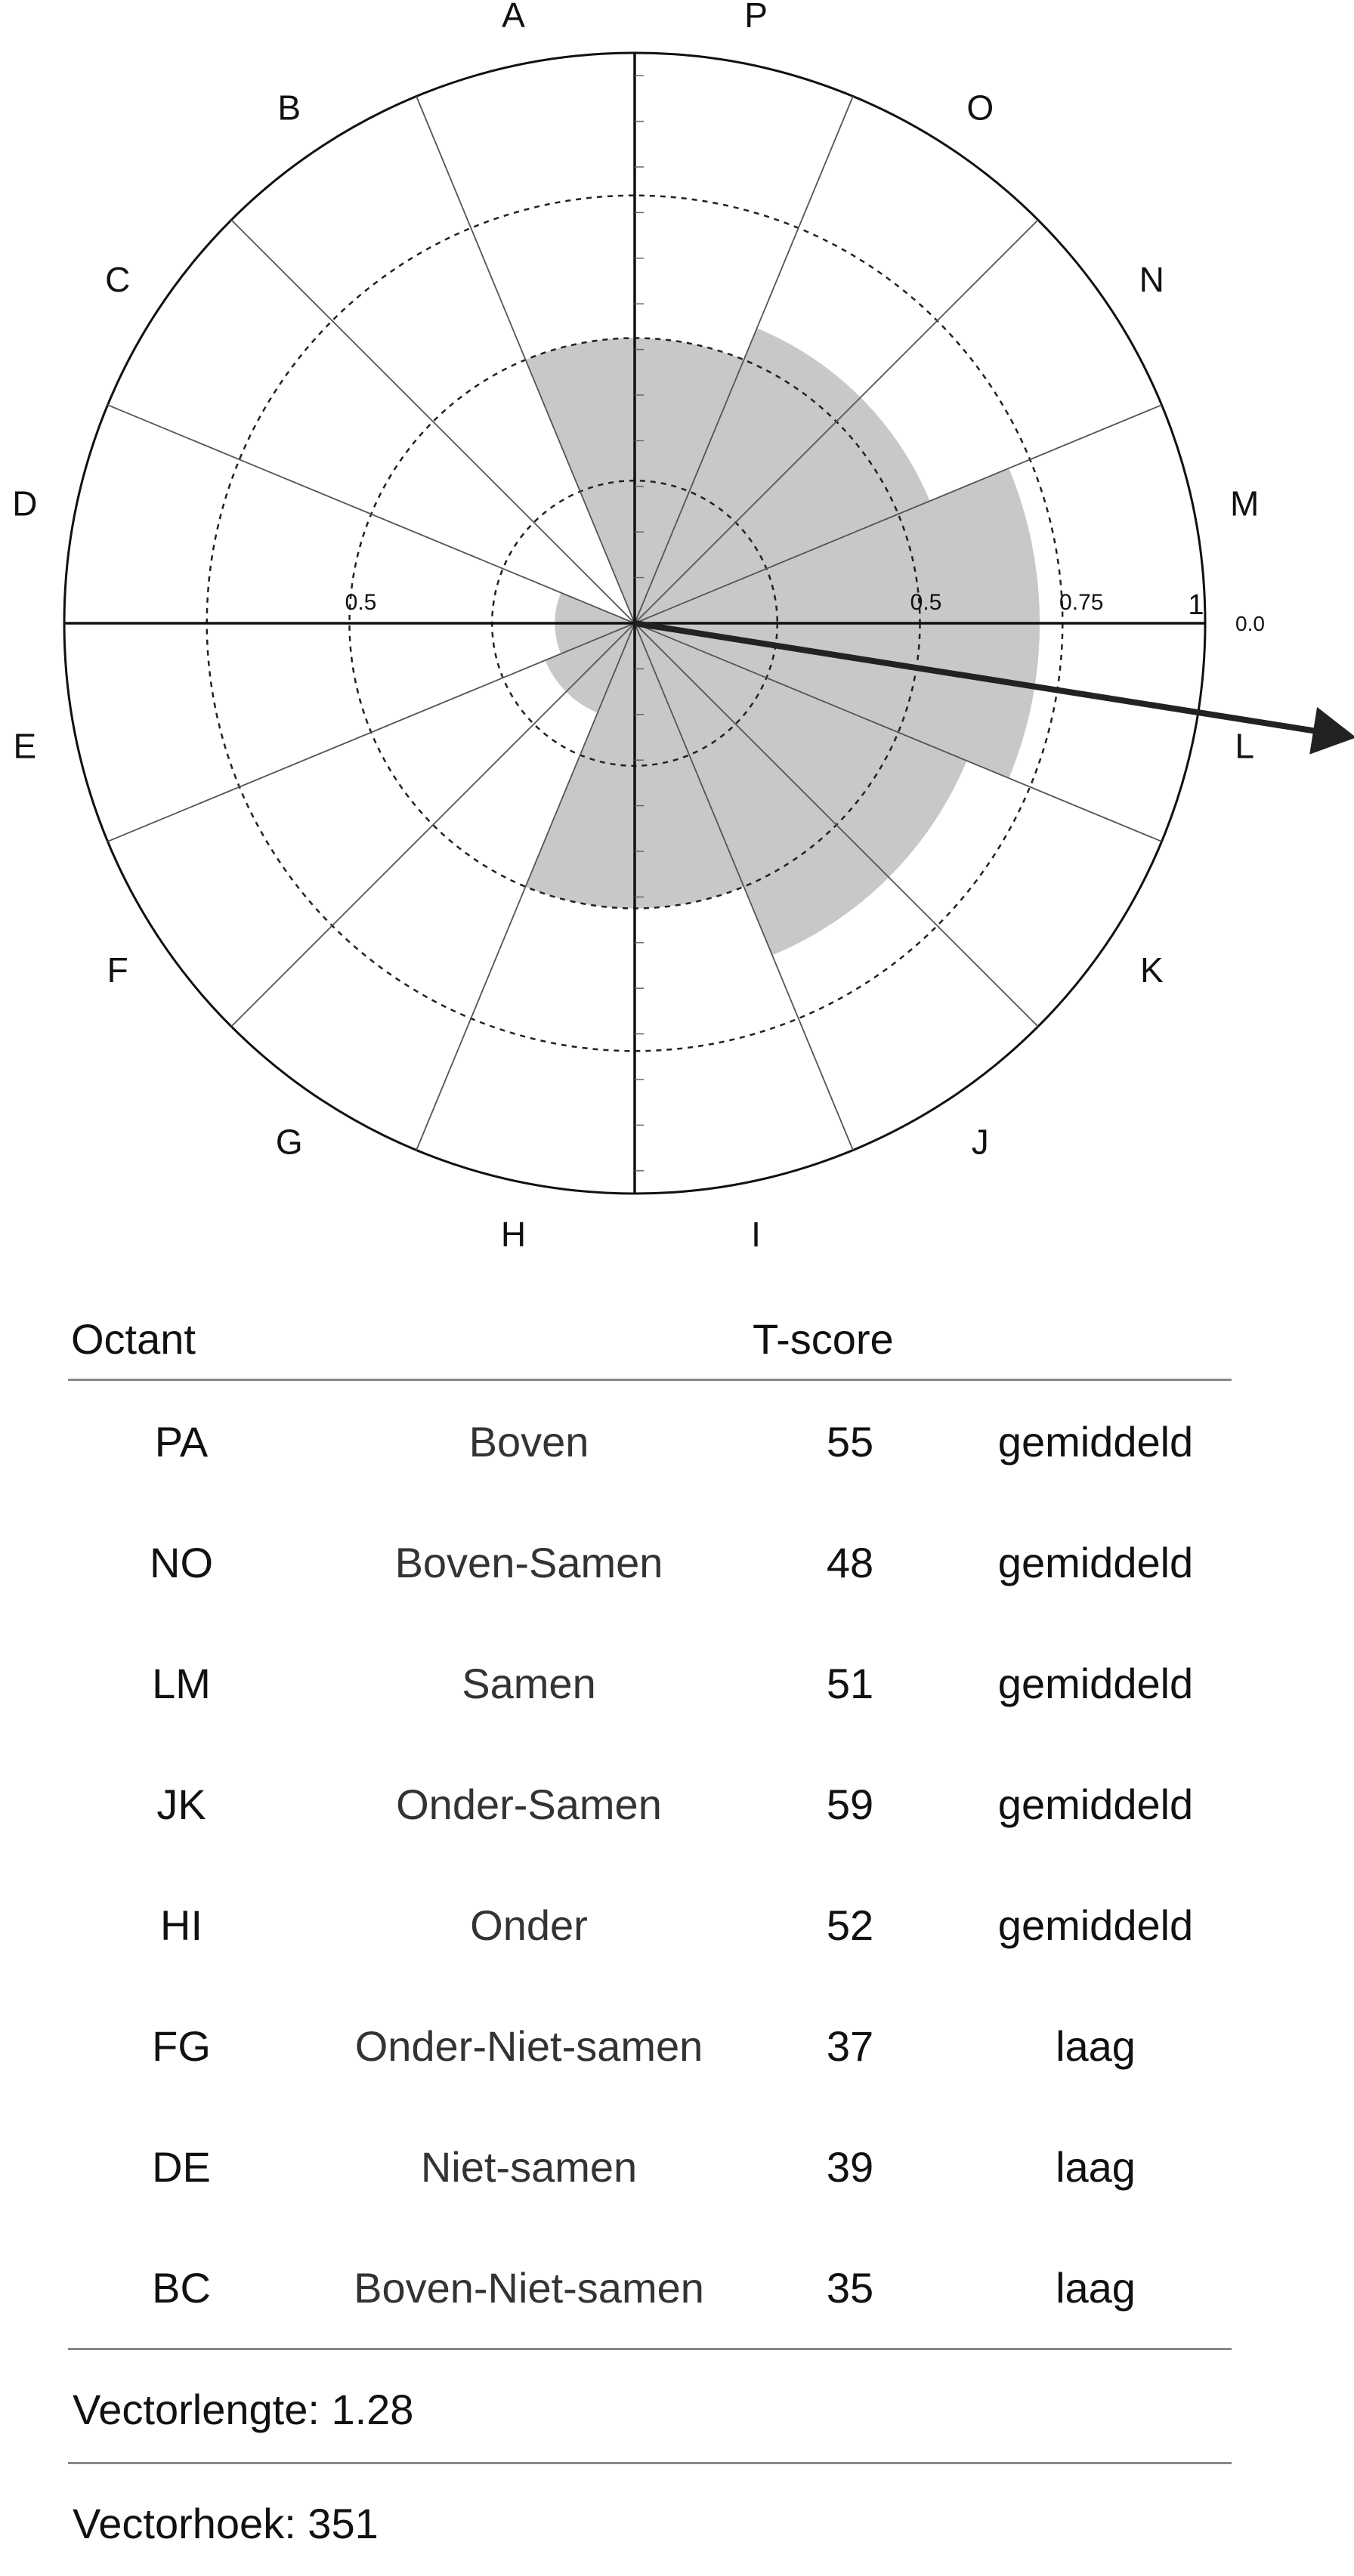  What do you see at coordinates (529, 2288) in the screenshot?
I see `octant-name: Boven-Niet-samen` at bounding box center [529, 2288].